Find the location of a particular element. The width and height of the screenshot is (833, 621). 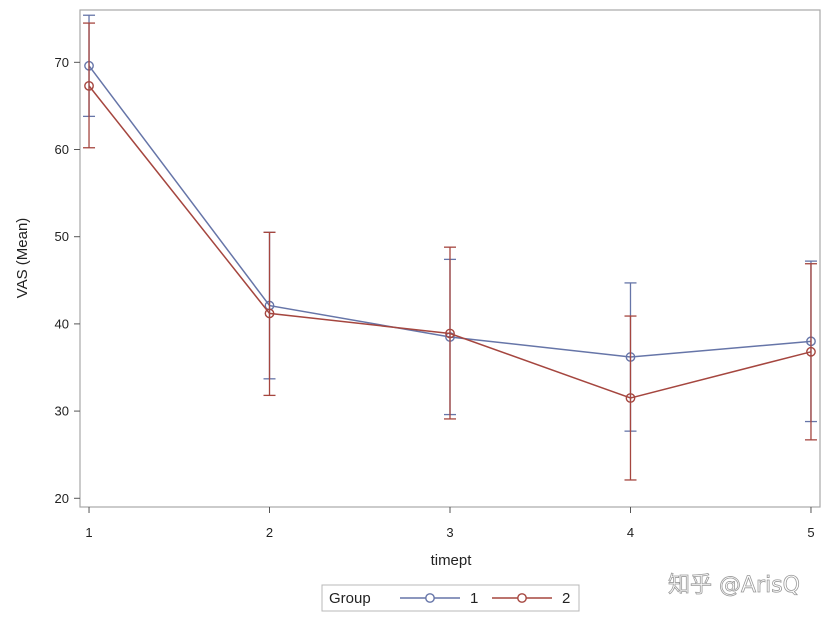

legend-title: Group is located at coordinates (350, 598).